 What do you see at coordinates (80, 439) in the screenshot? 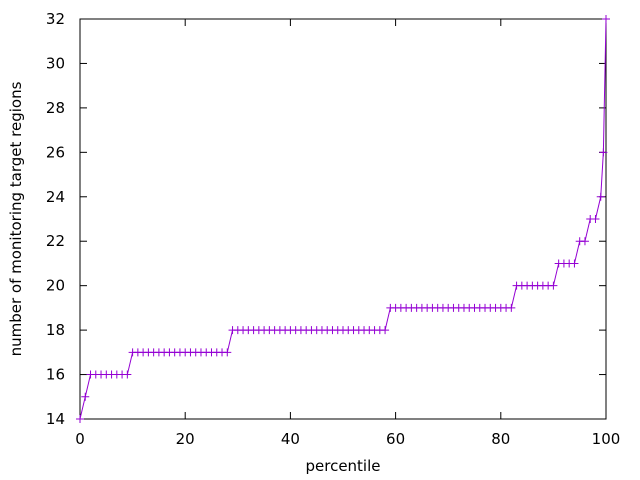
I see `x-tick-label: 0` at bounding box center [80, 439].